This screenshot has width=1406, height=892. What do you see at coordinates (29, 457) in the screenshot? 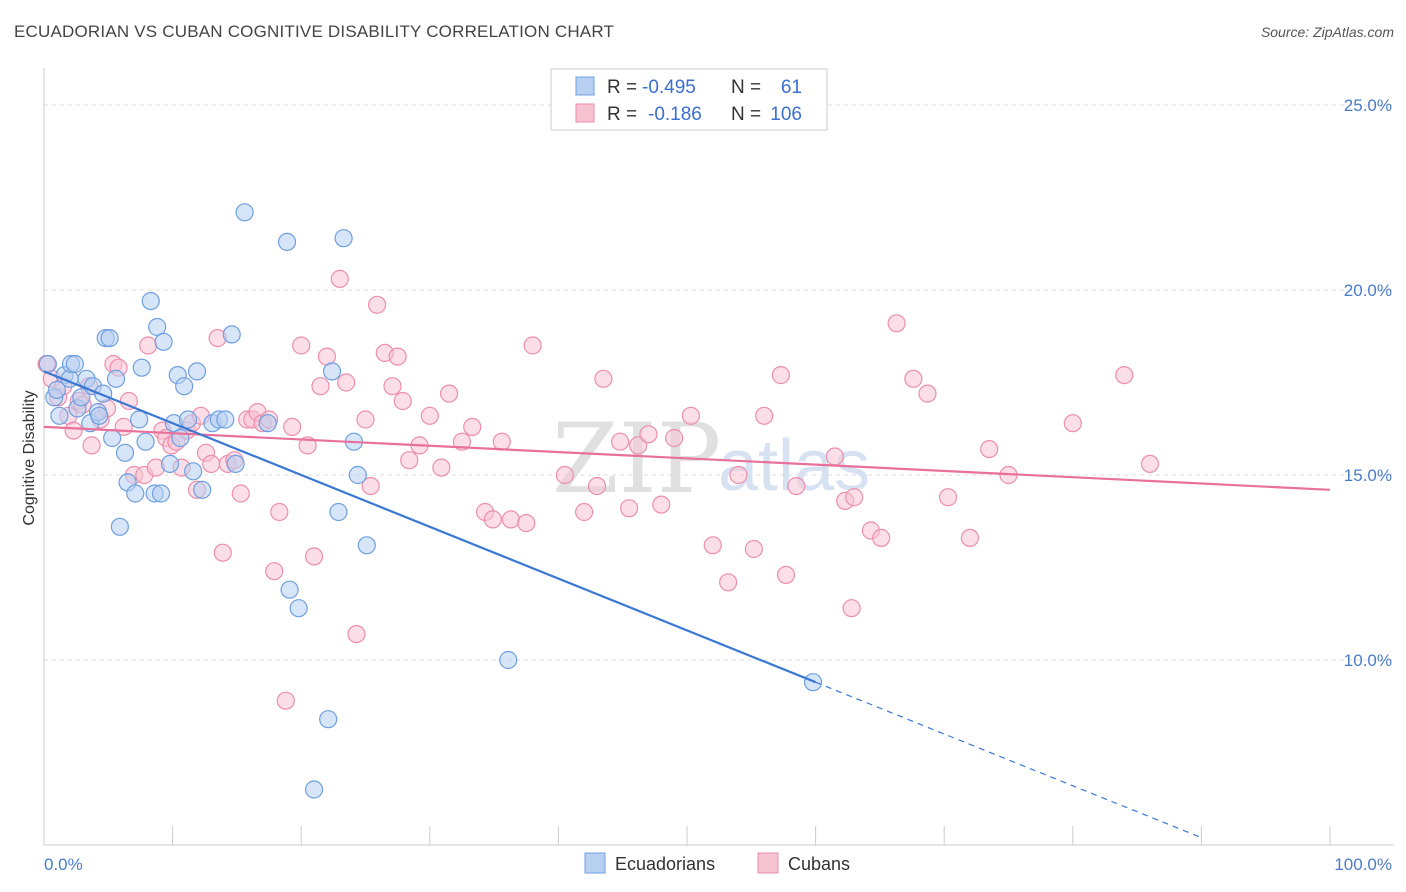
I see `y-axis-title: Cognitive Disability` at bounding box center [29, 457].